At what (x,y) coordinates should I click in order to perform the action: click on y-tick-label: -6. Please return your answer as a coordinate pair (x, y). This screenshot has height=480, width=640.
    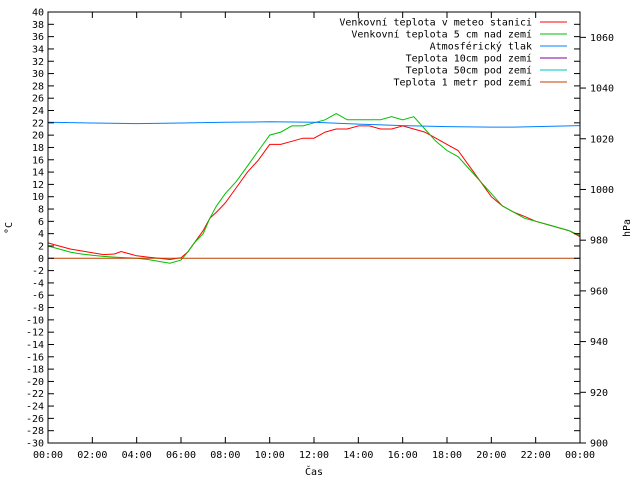
    Looking at the image, I should click on (38, 296).